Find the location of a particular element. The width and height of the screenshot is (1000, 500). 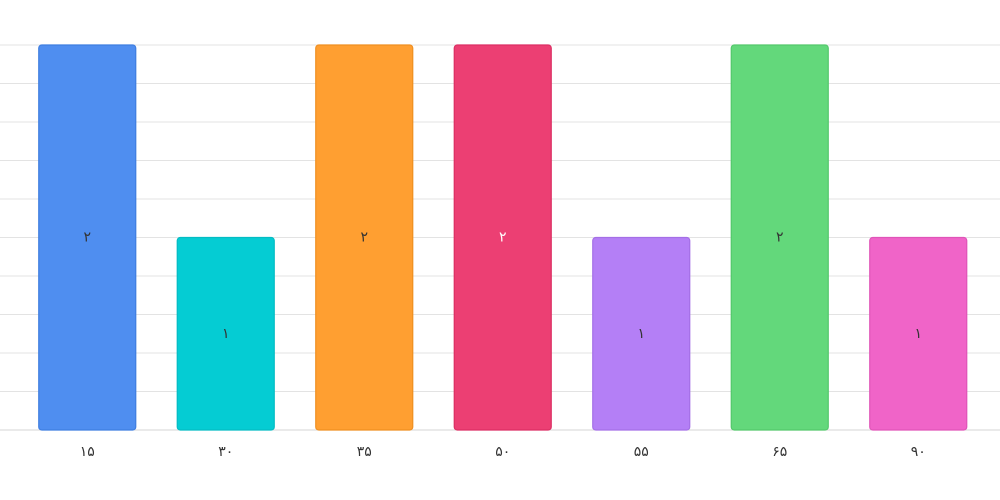

data-label-6: ۲ is located at coordinates (780, 238).